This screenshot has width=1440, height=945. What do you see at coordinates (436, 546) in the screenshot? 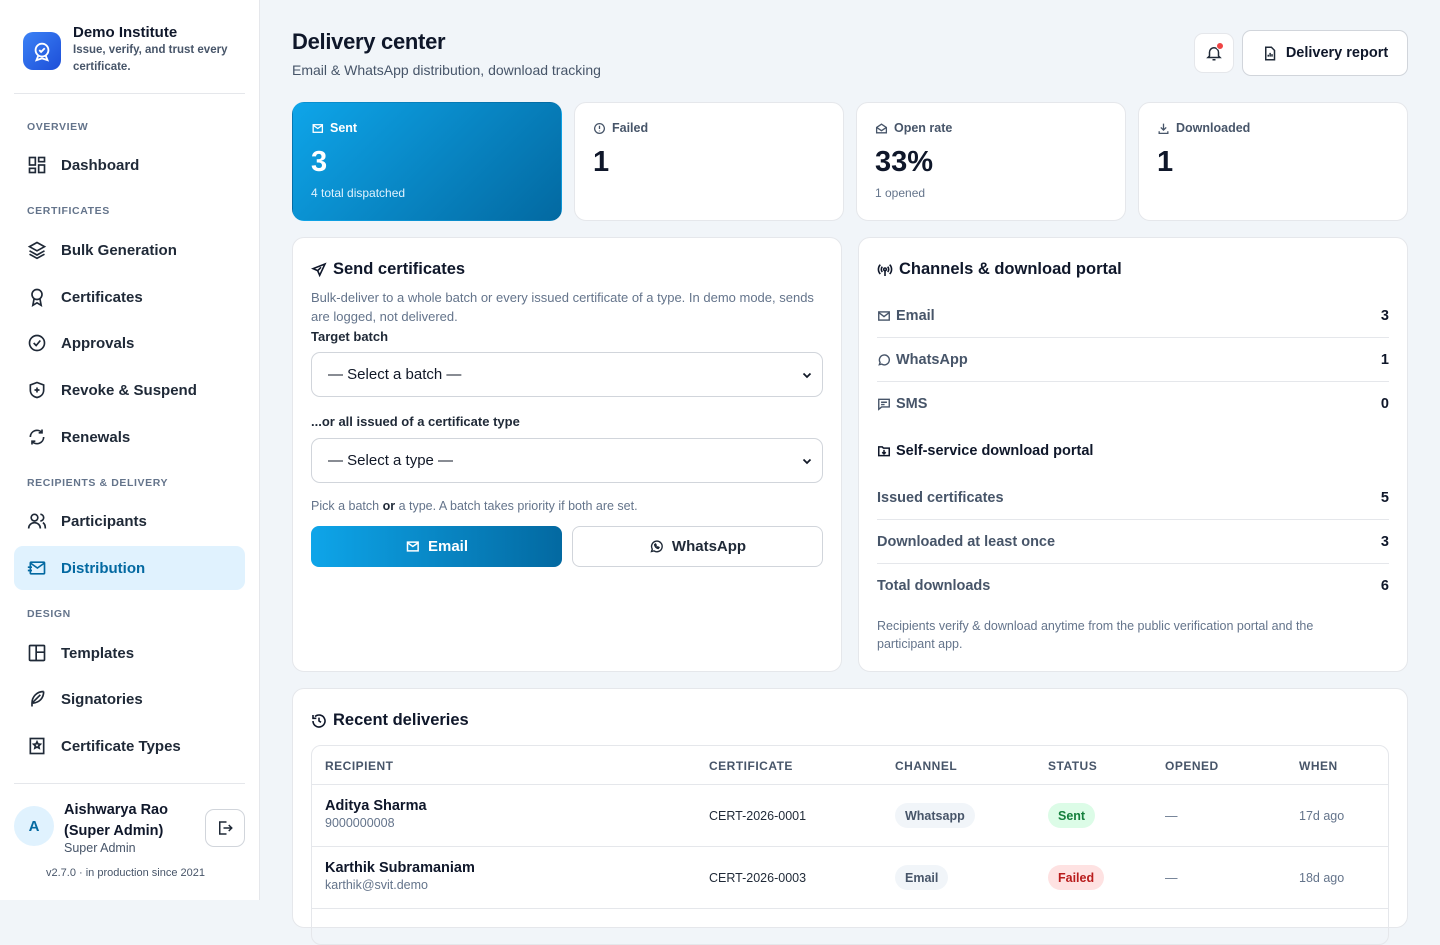
I see `send-email-button: Email` at bounding box center [436, 546].